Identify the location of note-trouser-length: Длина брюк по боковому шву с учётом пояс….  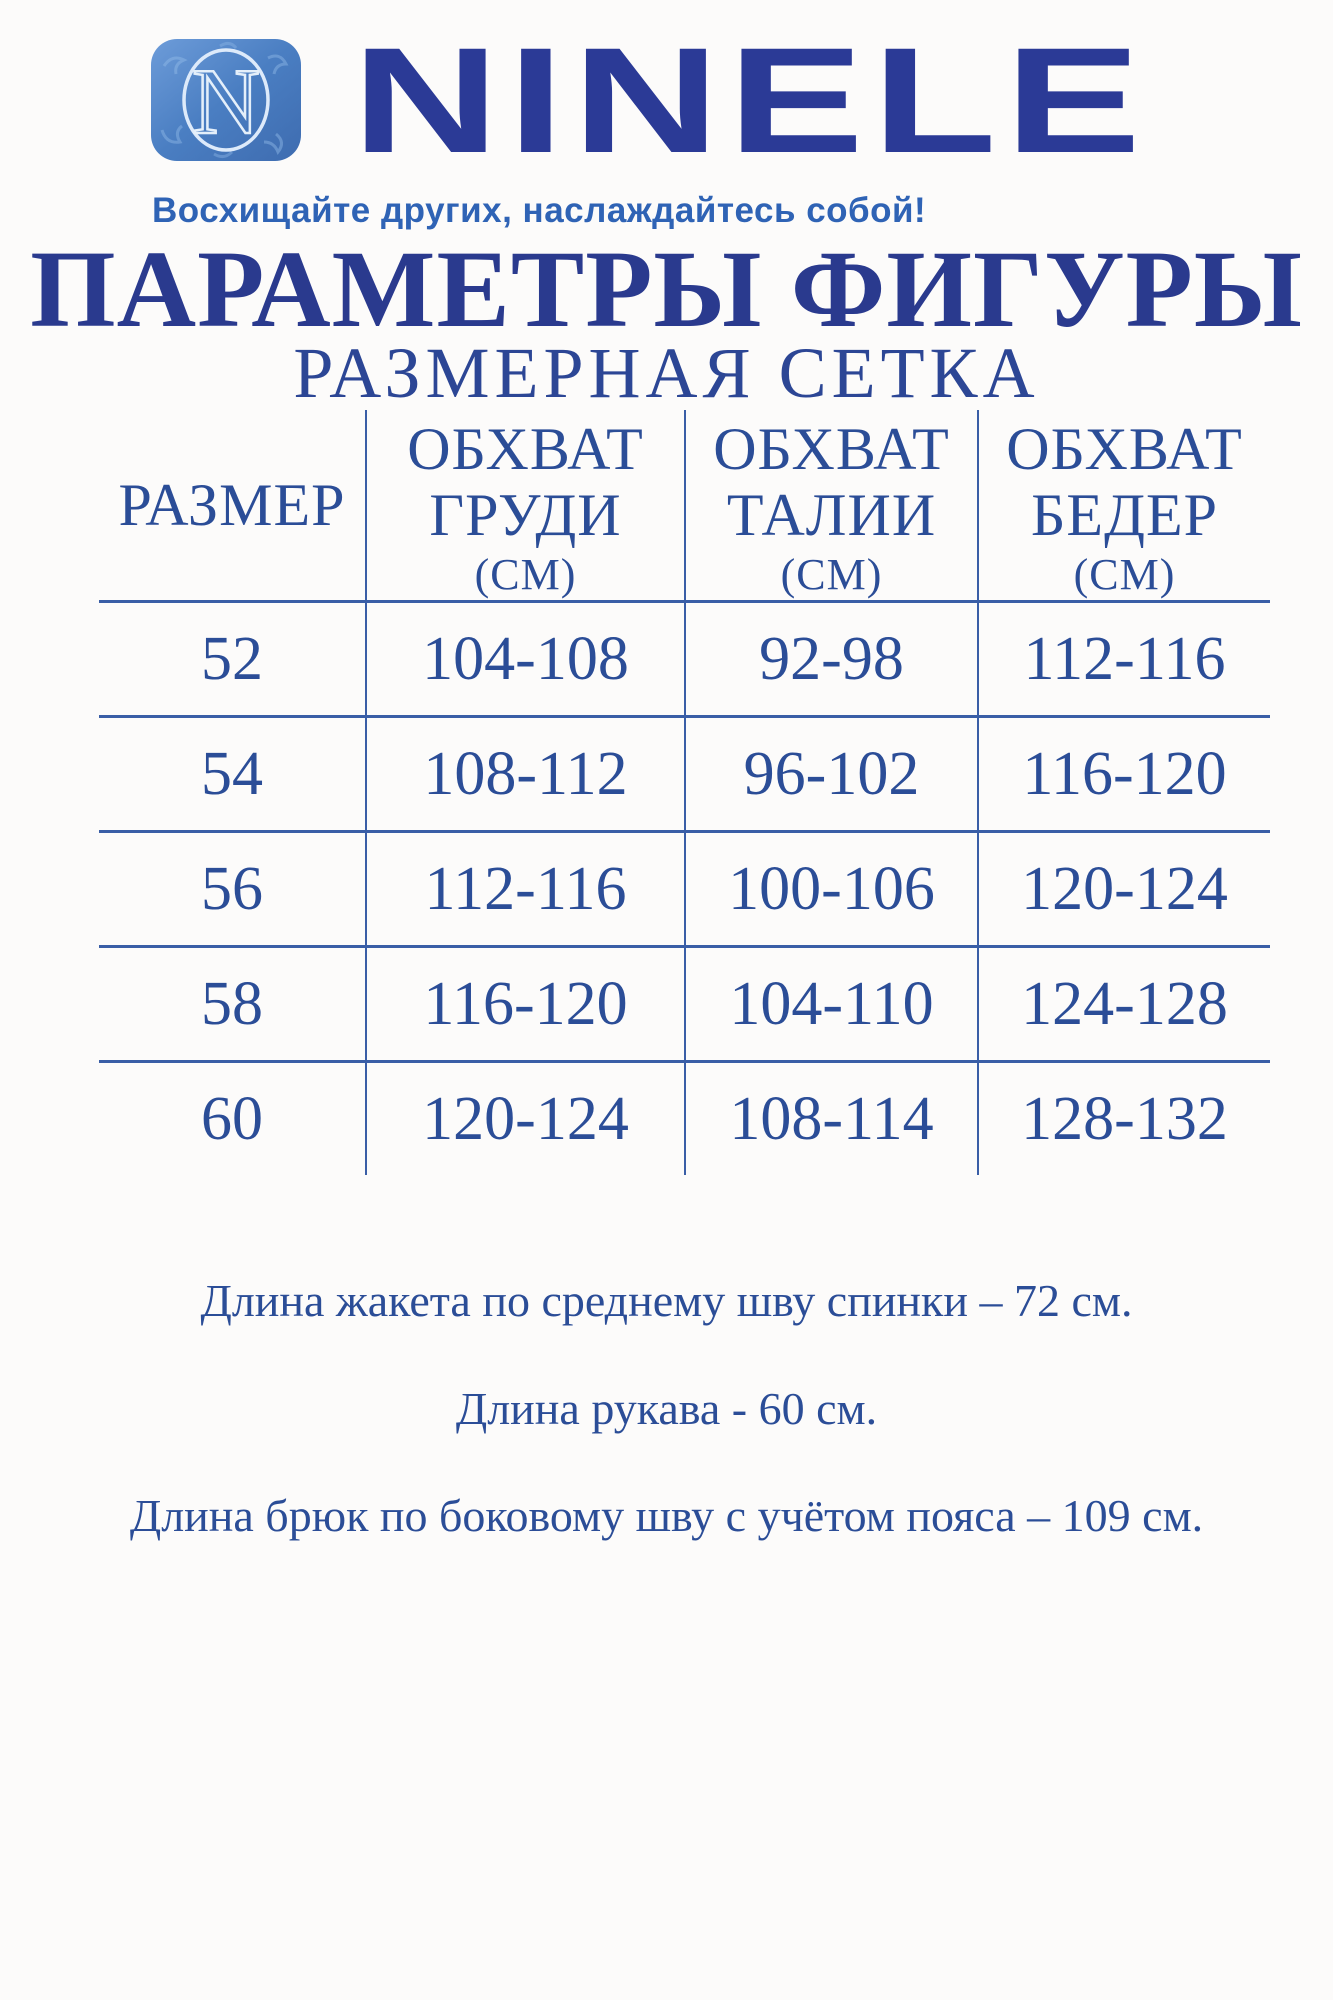
(666, 1515).